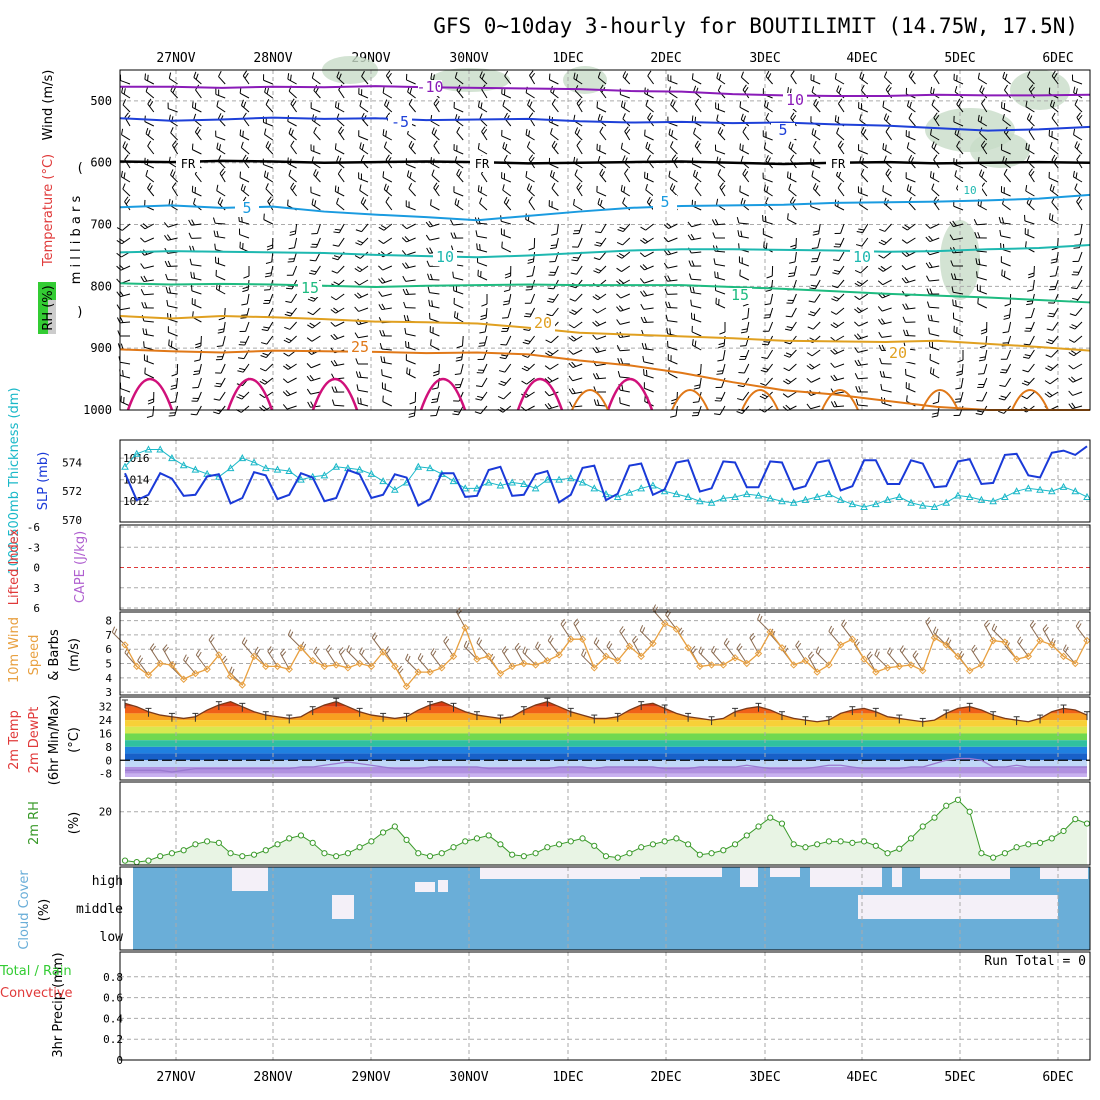 The width and height of the screenshot is (1100, 1100). I want to click on cloud-clear-cell, so click(897, 877).